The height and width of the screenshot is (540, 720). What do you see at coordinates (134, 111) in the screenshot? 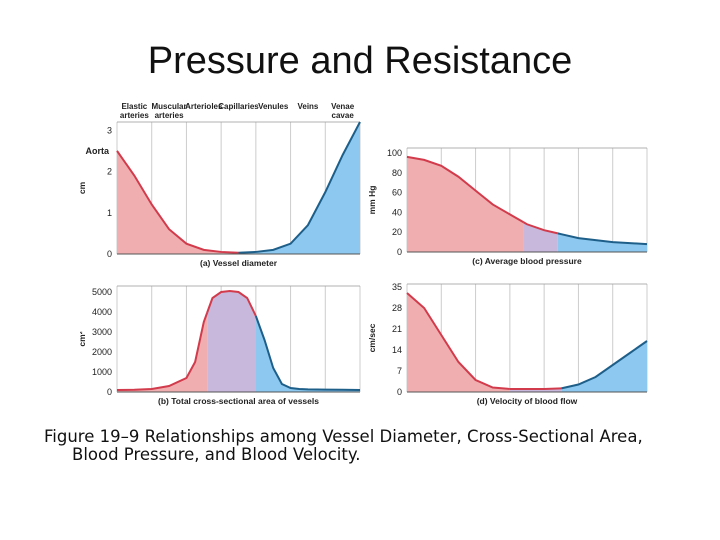
I see `category-label: Elastic arteries` at bounding box center [134, 111].